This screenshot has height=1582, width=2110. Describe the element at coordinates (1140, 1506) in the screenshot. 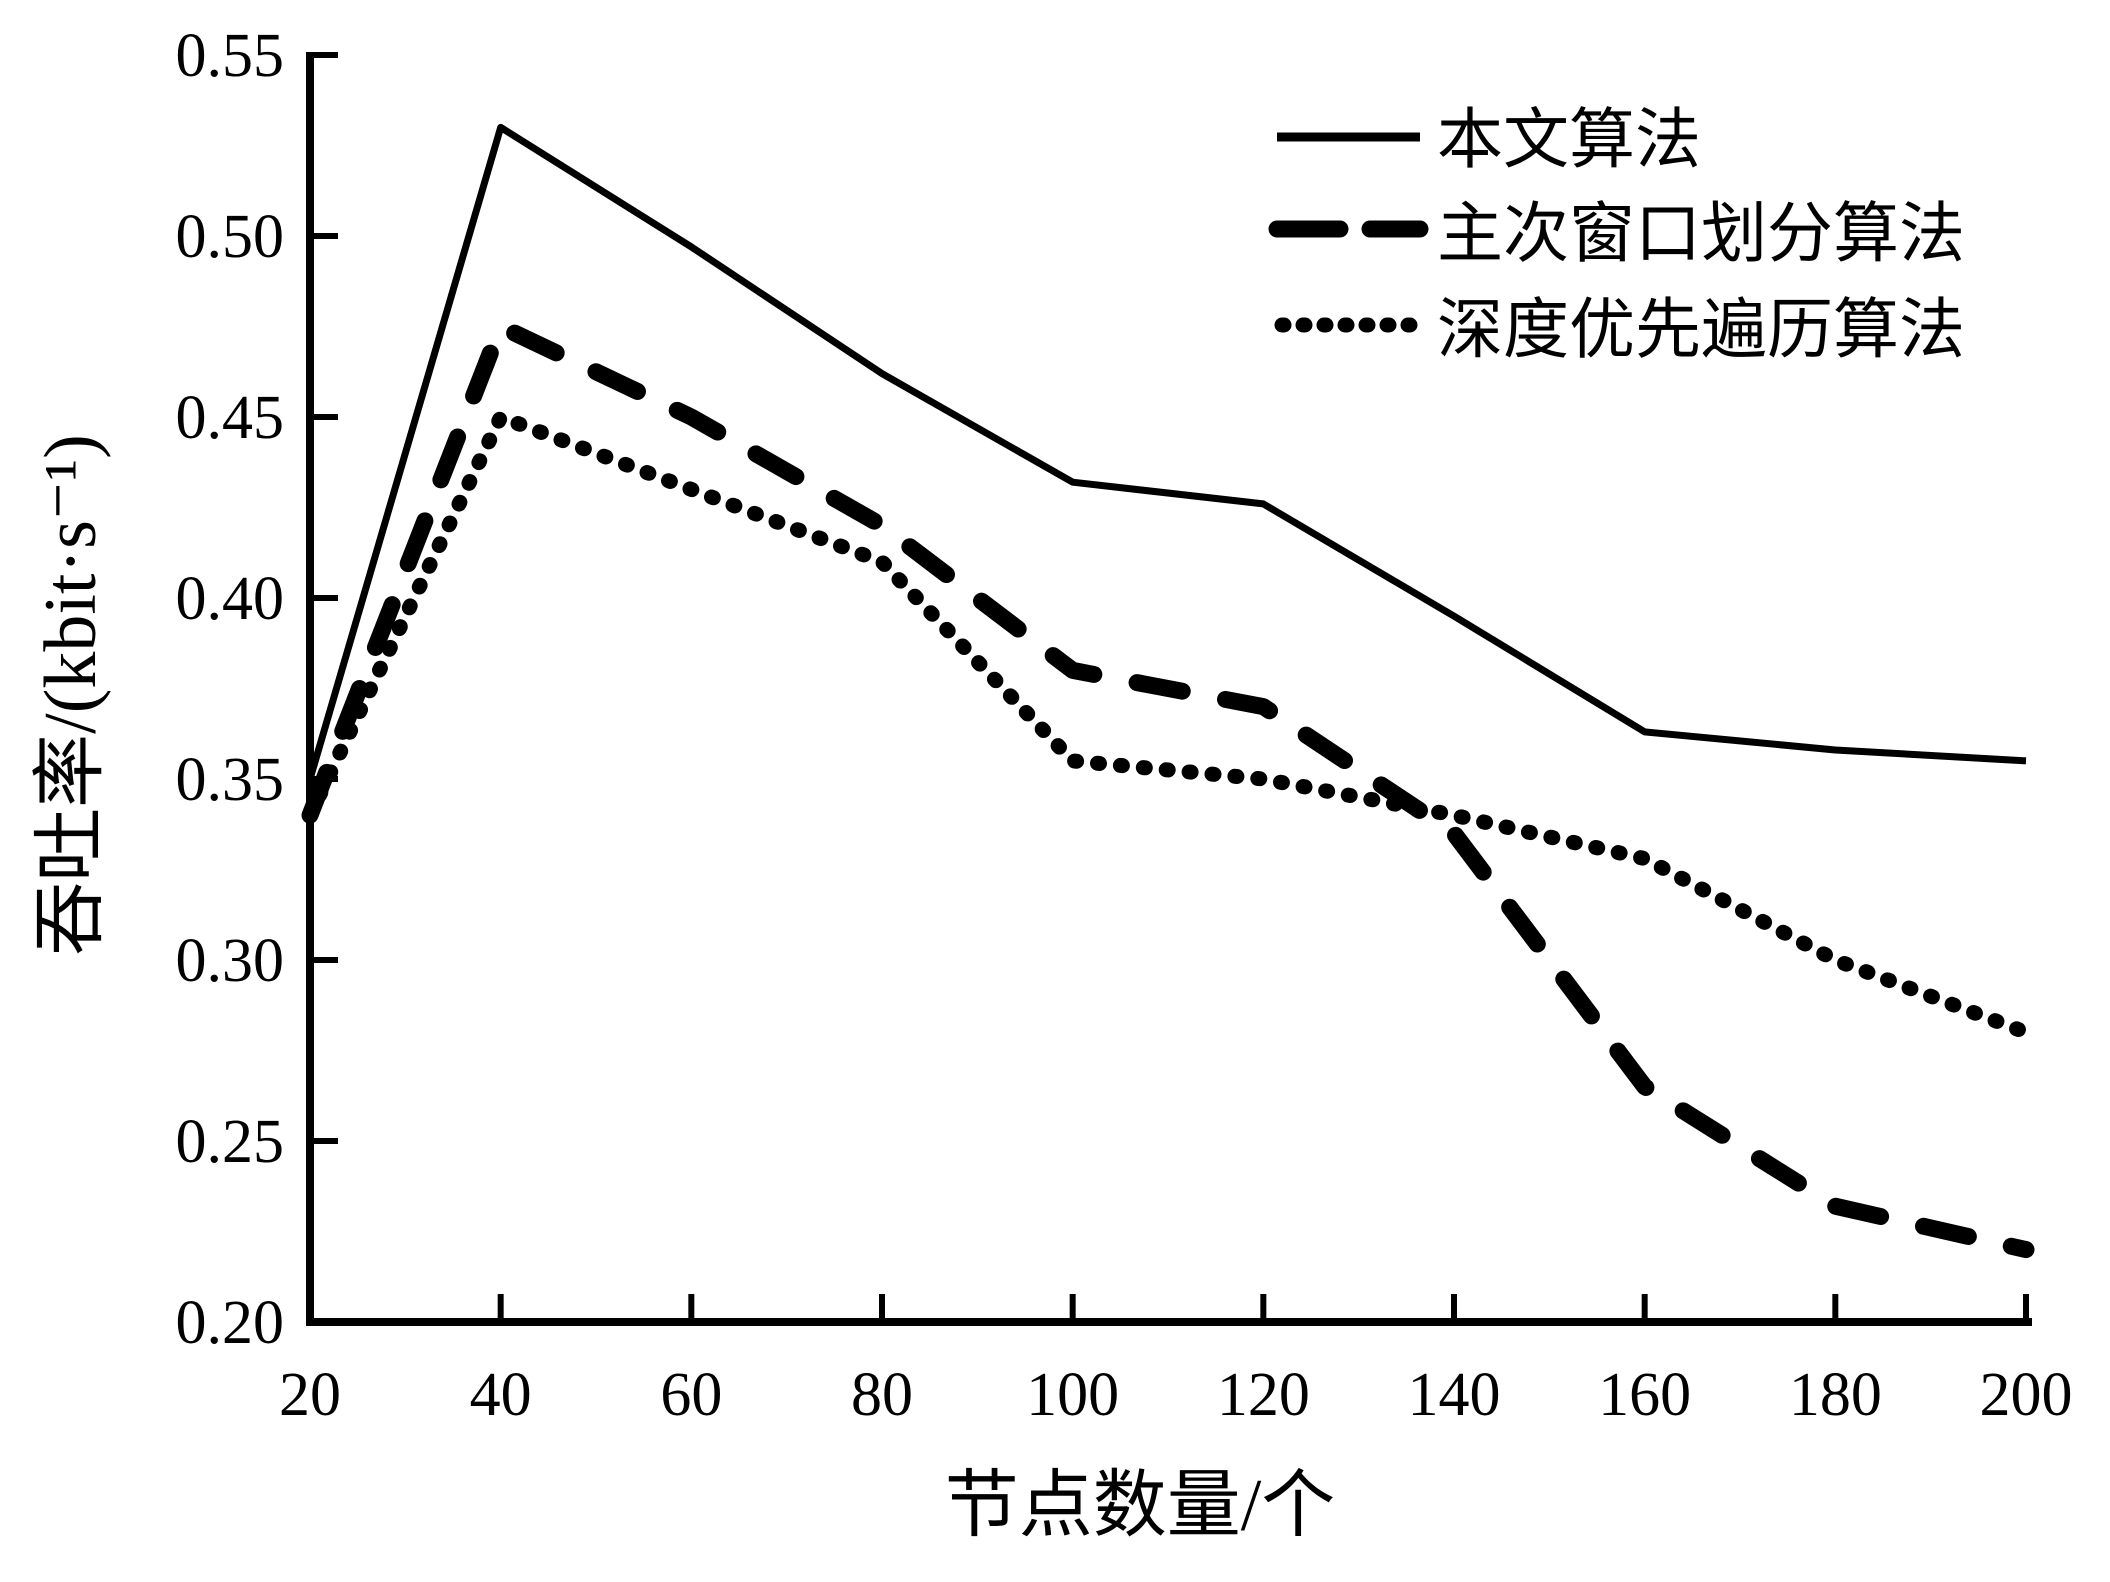

I see `x-axis-title: 节点数量/个` at that location.